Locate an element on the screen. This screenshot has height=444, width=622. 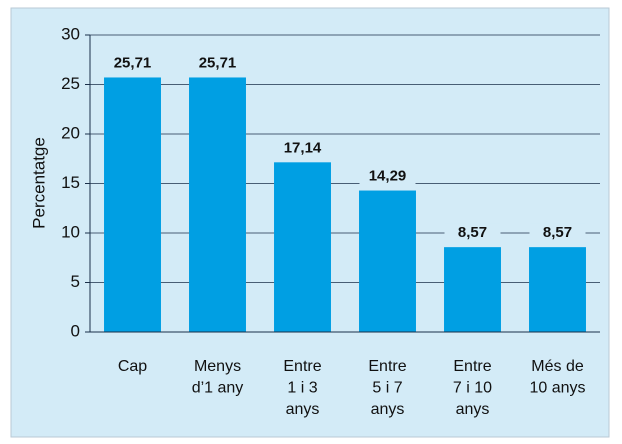
x-tick-label: Més de 10 anys is located at coordinates (557, 377).